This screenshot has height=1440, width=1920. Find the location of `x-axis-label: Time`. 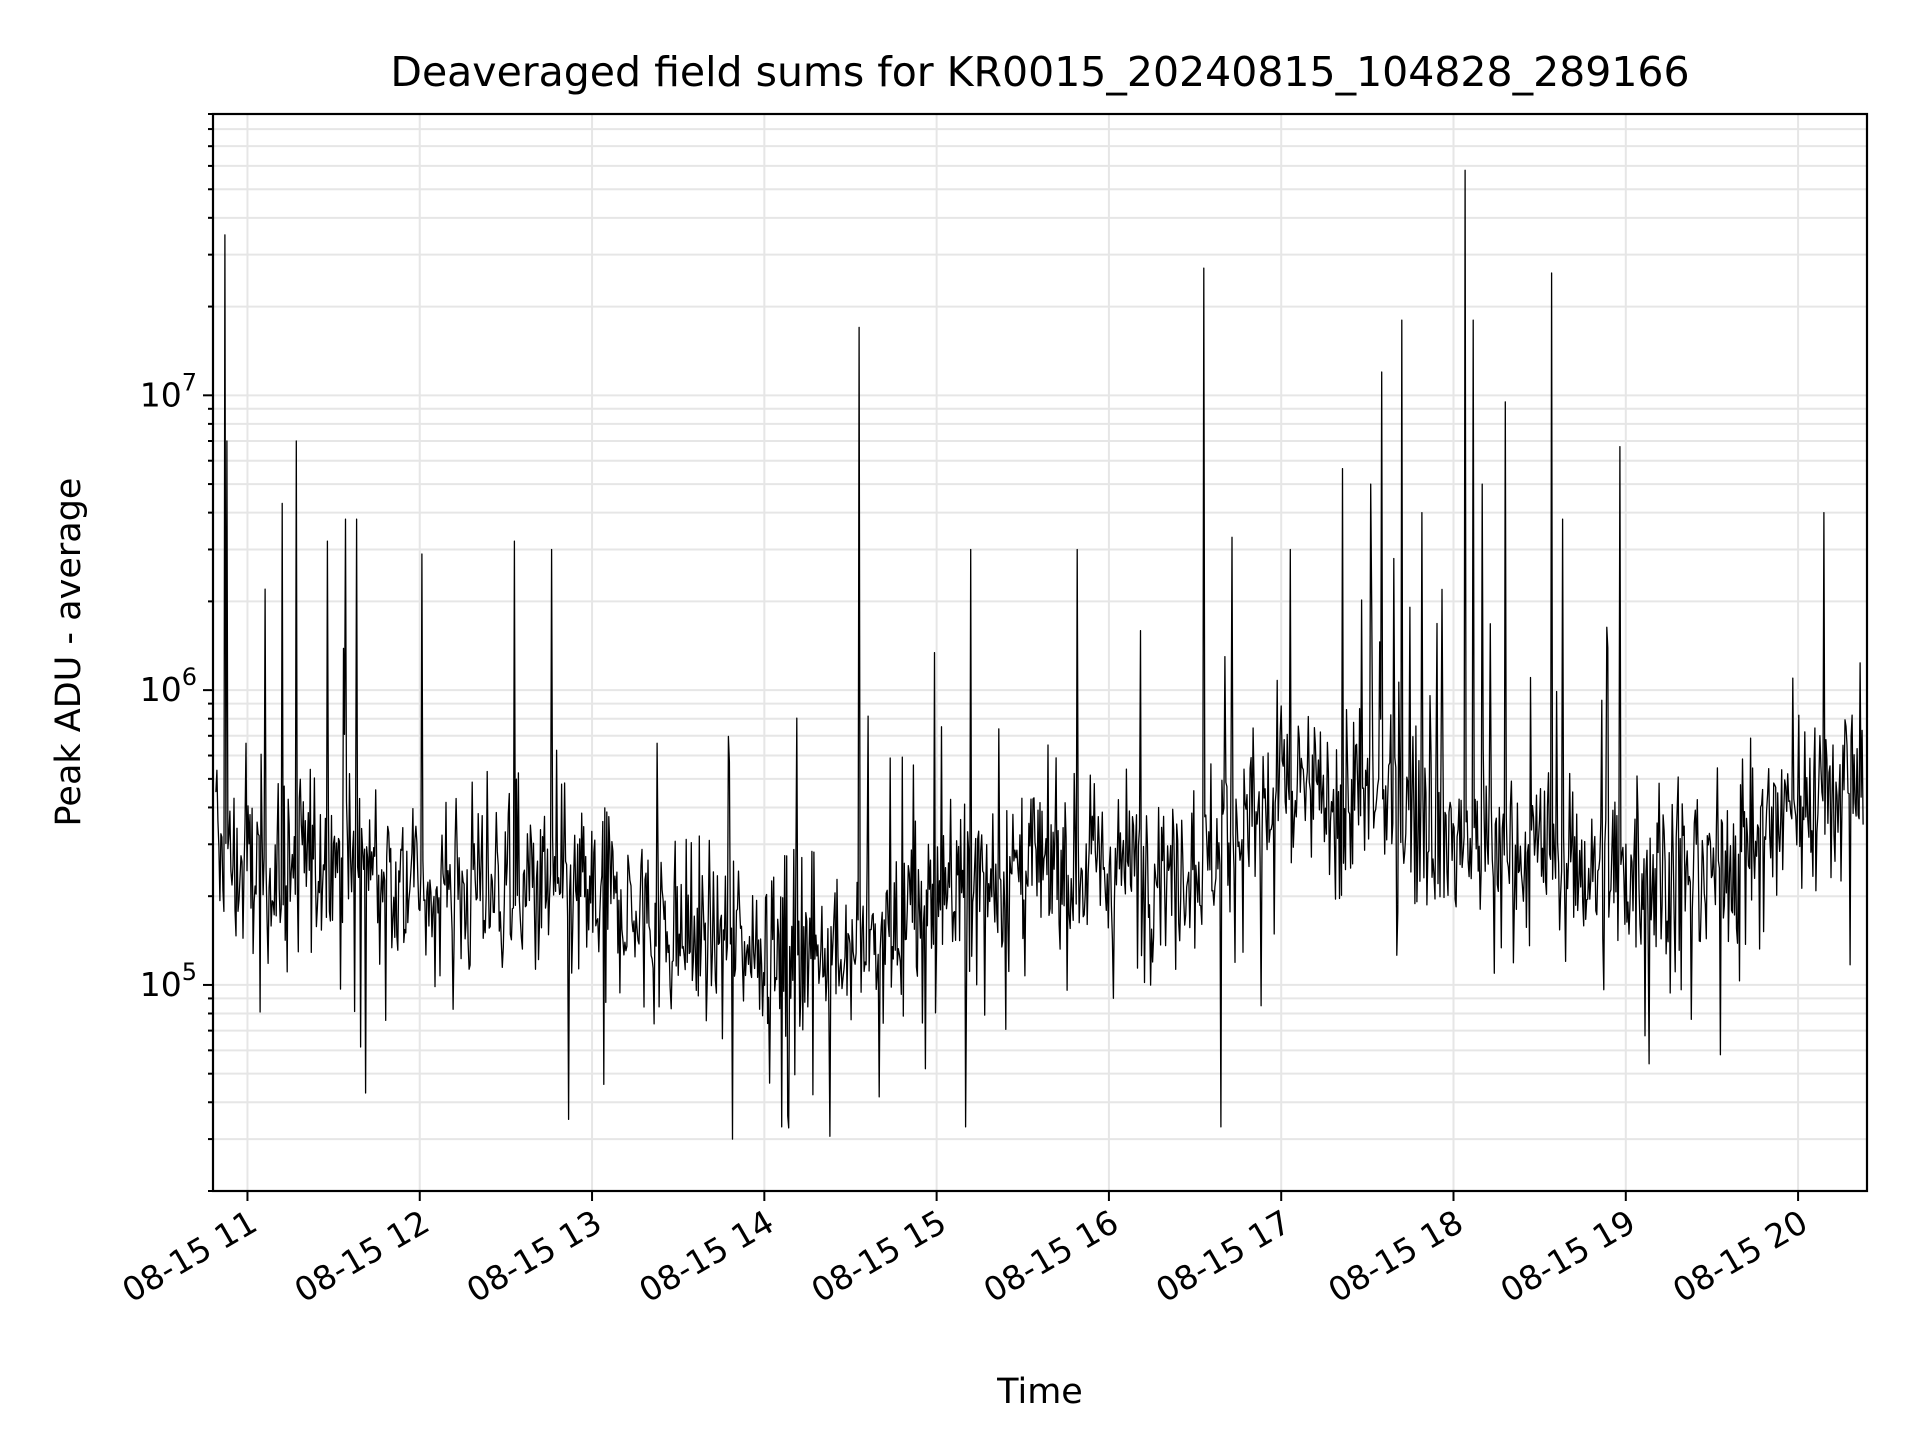

x-axis-label: Time is located at coordinates (1039, 1392).